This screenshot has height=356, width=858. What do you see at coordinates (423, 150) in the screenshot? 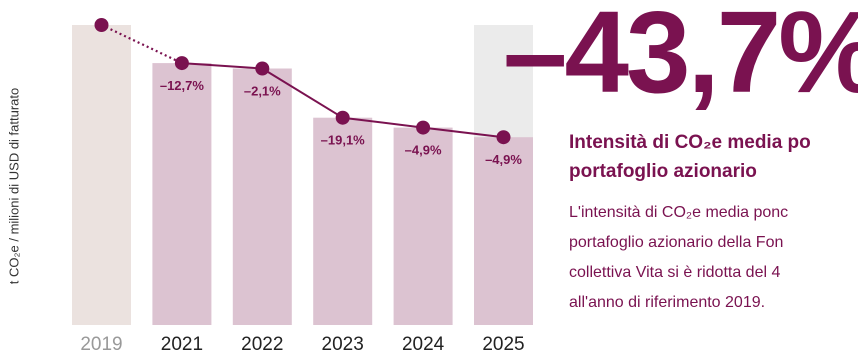
I see `change-label-2024: –4,9%` at bounding box center [423, 150].